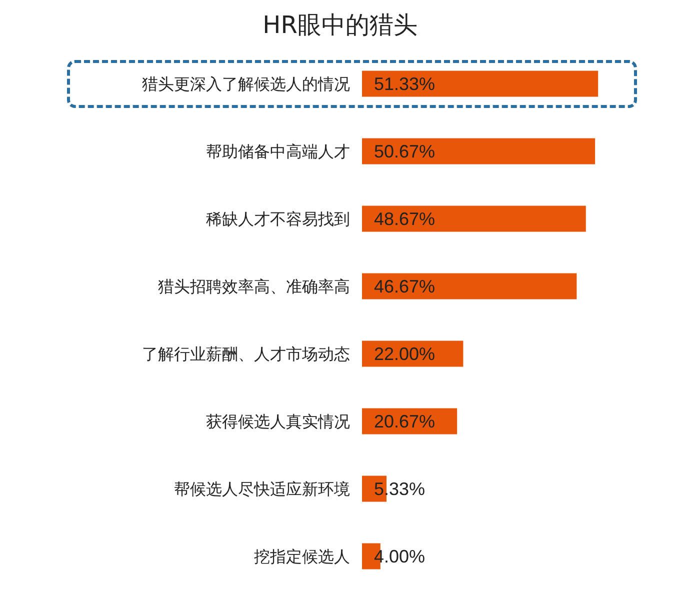  I want to click on data-label: 20.67%, so click(405, 421).